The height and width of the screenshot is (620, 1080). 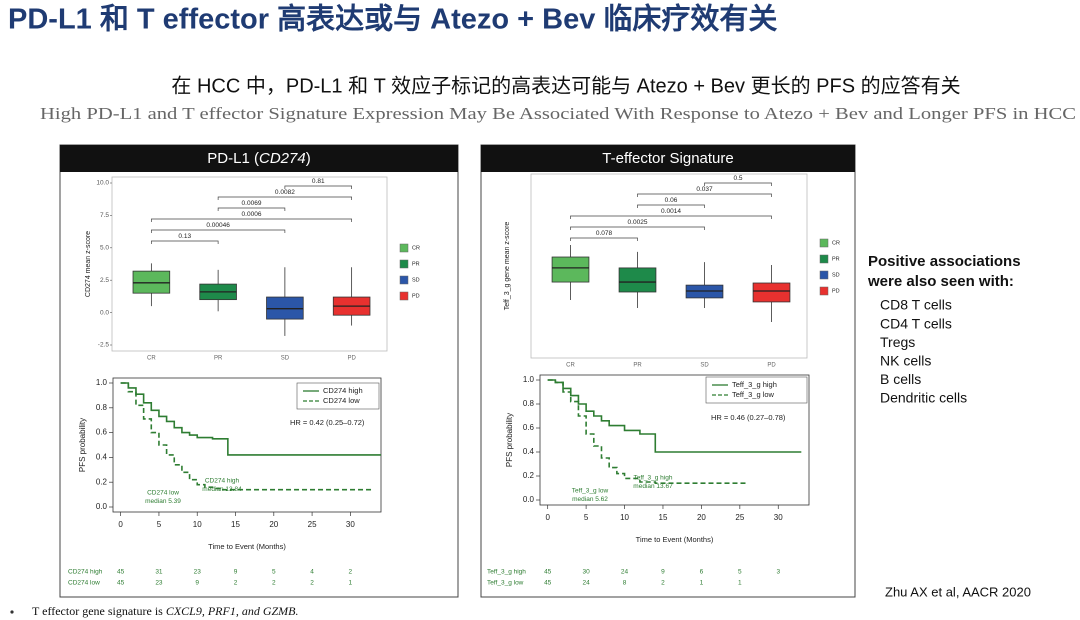 What do you see at coordinates (312, 572) in the screenshot?
I see `risk-count: 4` at bounding box center [312, 572].